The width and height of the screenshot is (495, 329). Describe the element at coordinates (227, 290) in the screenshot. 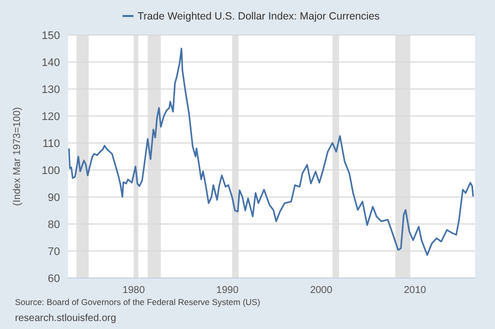

I see `x-tick-label: 1990` at that location.